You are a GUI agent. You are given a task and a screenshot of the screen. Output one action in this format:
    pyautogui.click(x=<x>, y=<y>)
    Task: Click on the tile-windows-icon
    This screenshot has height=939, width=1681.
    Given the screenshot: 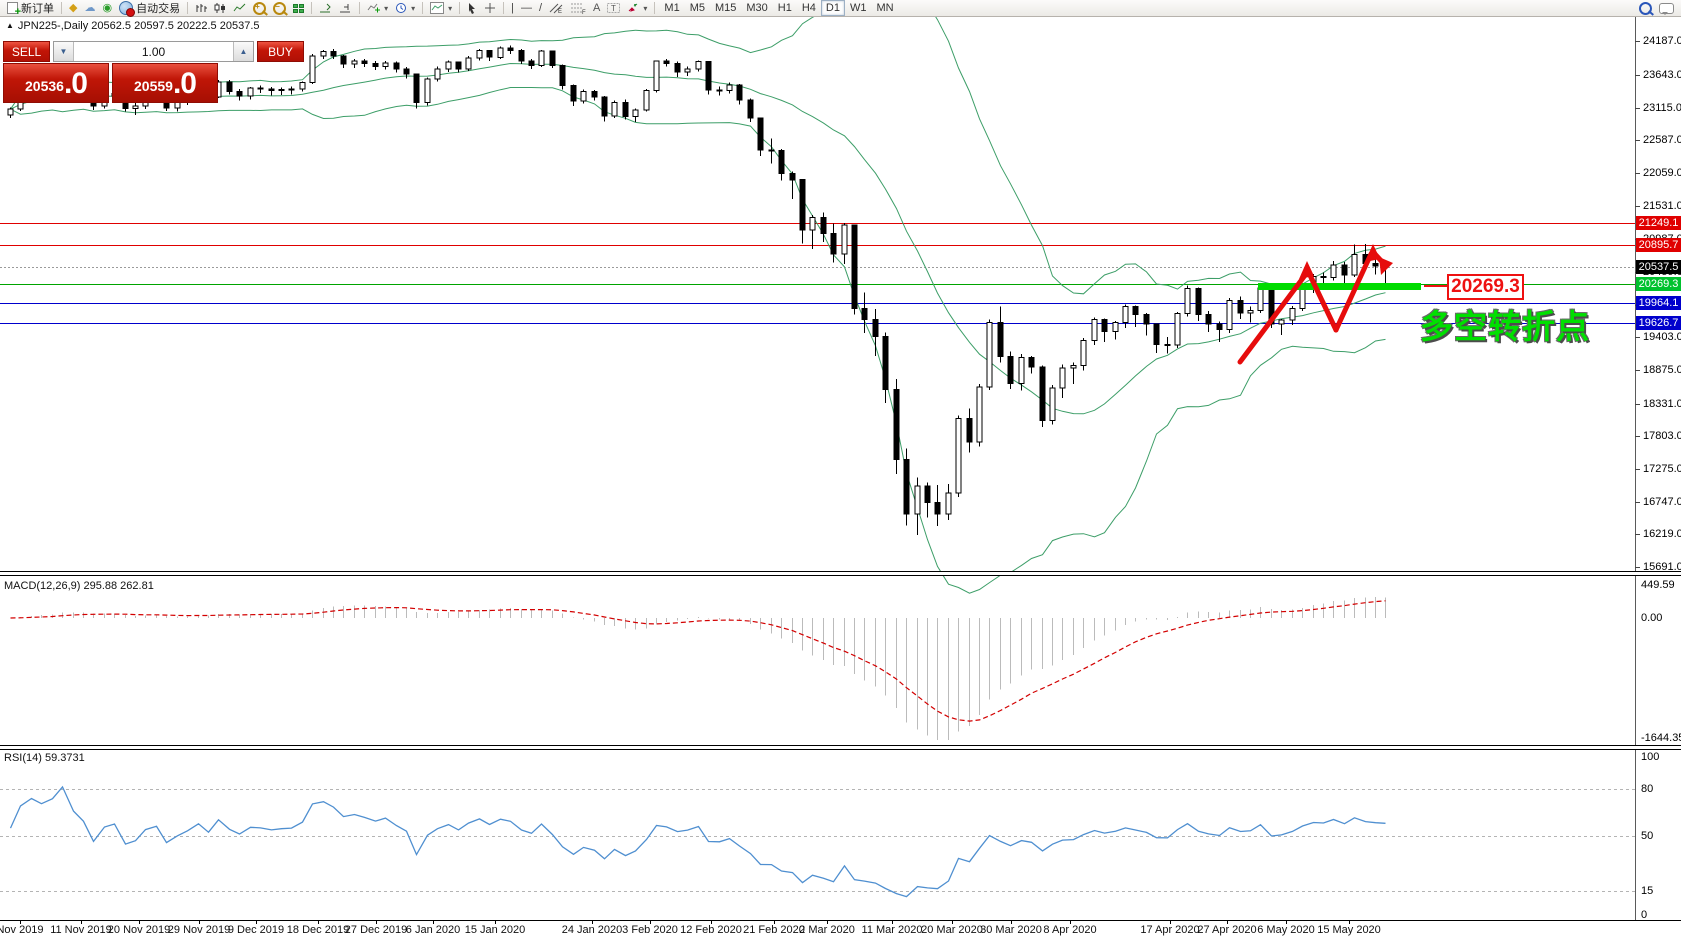 What is the action you would take?
    pyautogui.click(x=298, y=8)
    